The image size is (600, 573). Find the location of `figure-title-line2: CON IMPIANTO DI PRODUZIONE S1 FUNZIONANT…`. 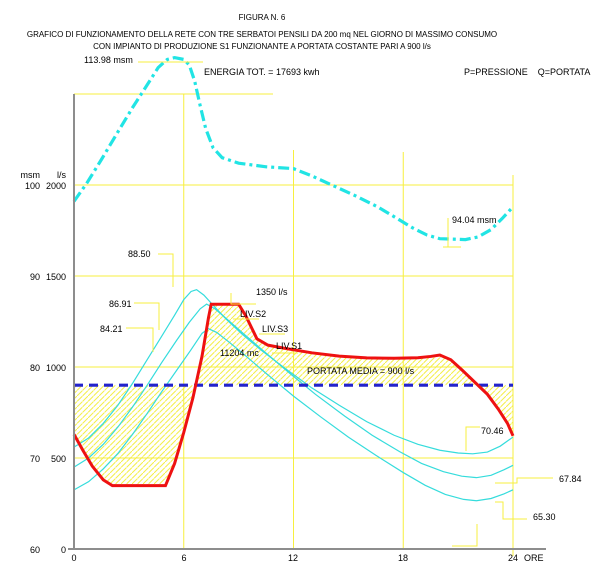

figure-title-line2: CON IMPIANTO DI PRODUZIONE S1 FUNZIONANT… is located at coordinates (262, 46).